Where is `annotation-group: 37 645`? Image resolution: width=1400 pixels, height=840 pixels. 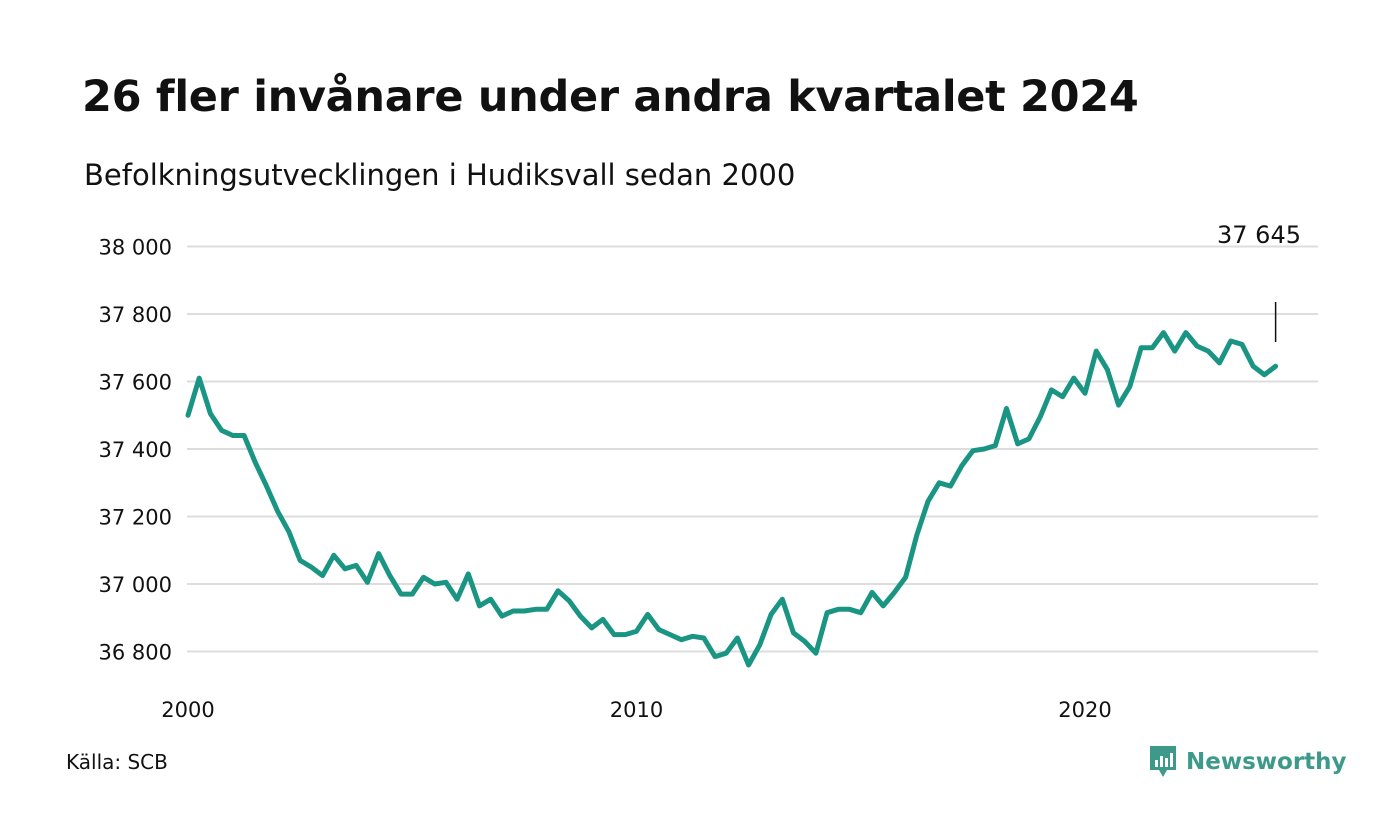 annotation-group: 37 645 is located at coordinates (1259, 281).